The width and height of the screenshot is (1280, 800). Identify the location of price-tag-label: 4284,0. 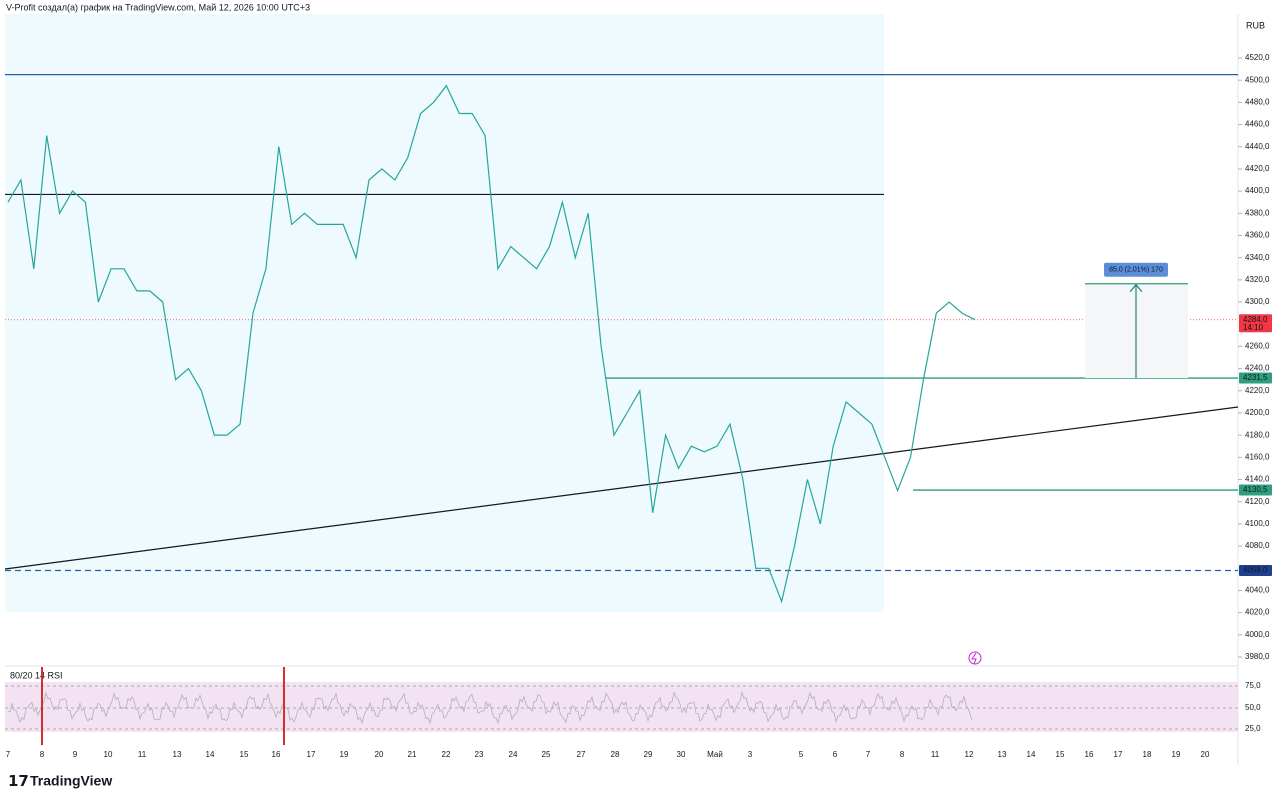
(1255, 319).